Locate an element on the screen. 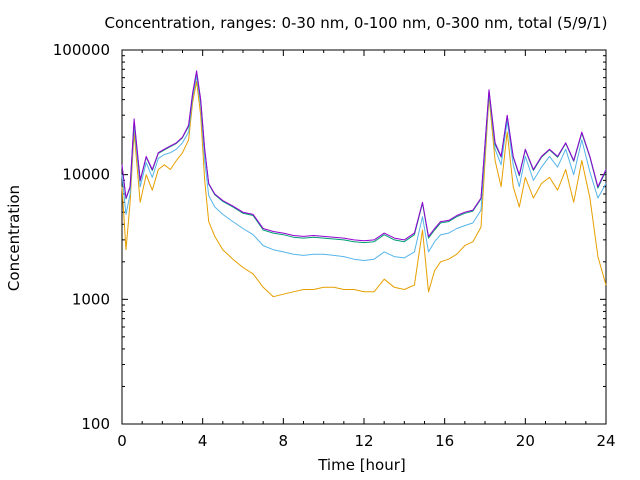  y-tick-label: 100 is located at coordinates (95, 424).